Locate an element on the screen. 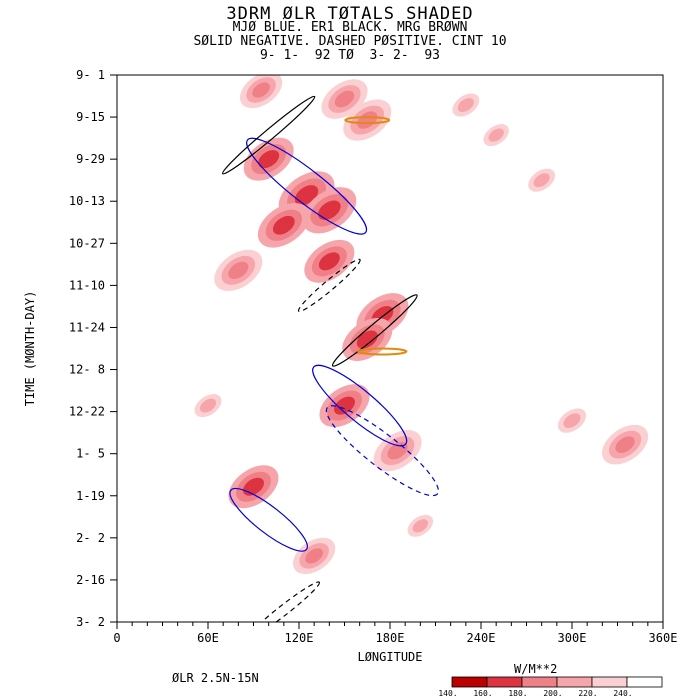 The height and width of the screenshot is (700, 700). x-tick-label-1: 60E is located at coordinates (208, 638).